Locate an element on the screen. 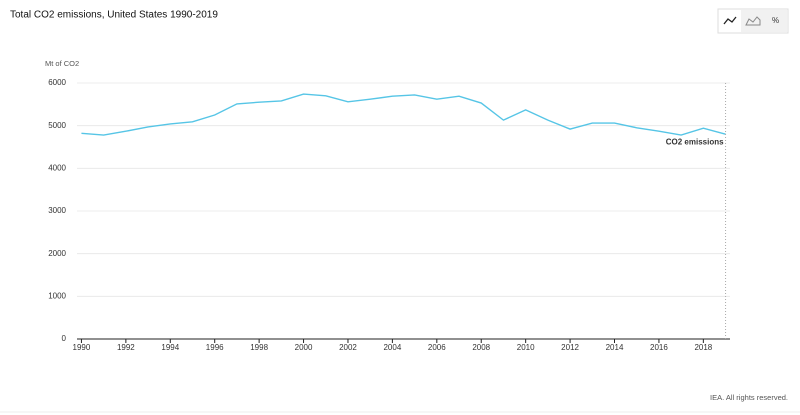 Image resolution: width=800 pixels, height=415 pixels. x-tick-label: 1994 is located at coordinates (170, 347).